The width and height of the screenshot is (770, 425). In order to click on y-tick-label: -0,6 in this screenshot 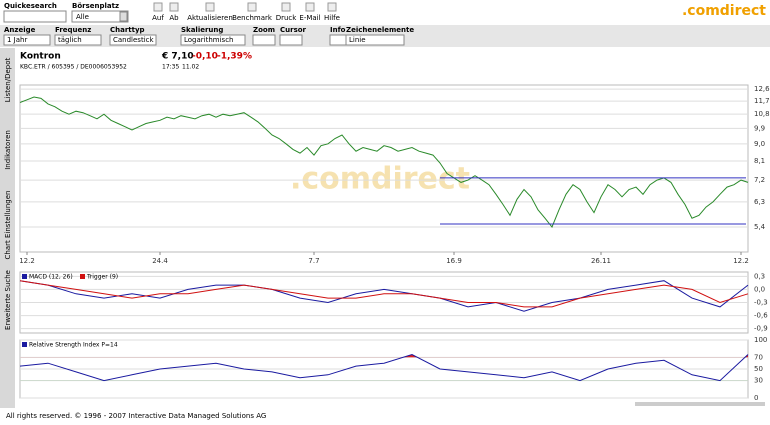, I will do `click(761, 316)`.